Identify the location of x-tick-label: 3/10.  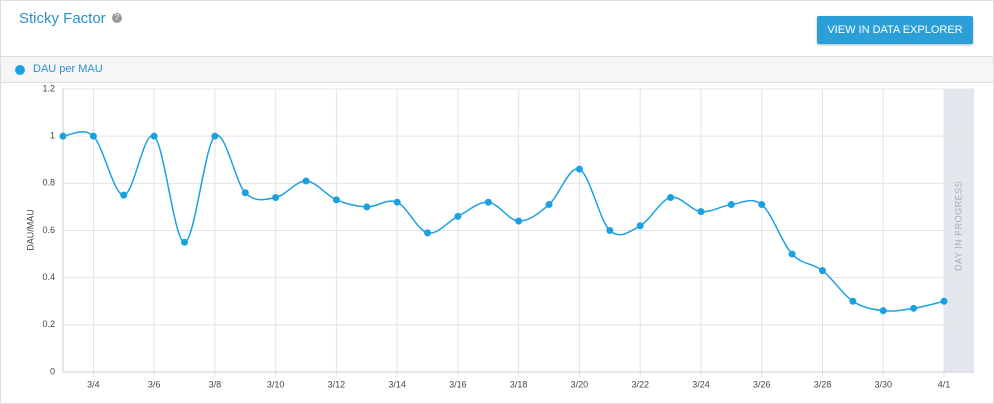
(276, 384).